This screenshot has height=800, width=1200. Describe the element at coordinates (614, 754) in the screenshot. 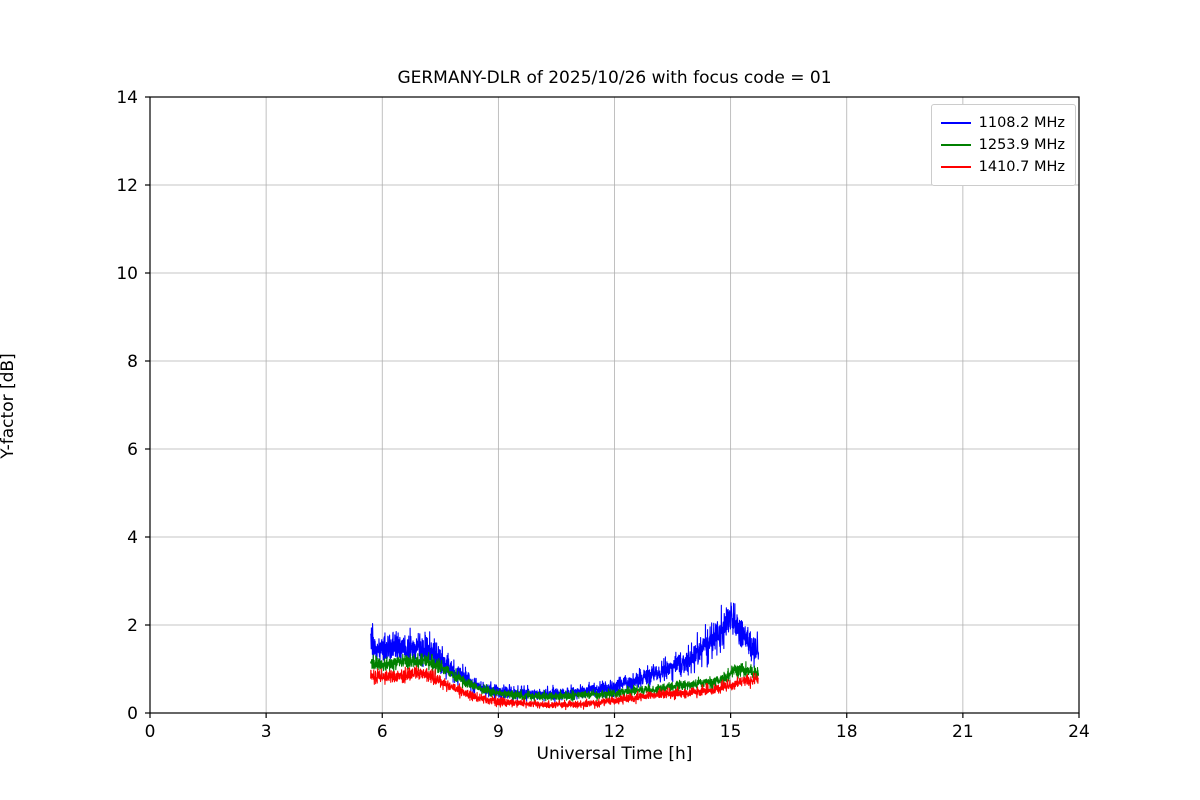

I see `x-axis-label: Universal Time [h]` at that location.